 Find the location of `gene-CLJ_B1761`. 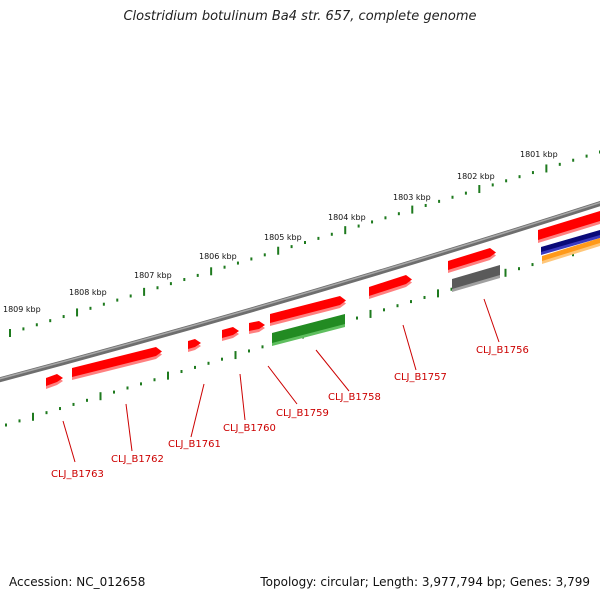

gene-CLJ_B1761 is located at coordinates (194, 345).